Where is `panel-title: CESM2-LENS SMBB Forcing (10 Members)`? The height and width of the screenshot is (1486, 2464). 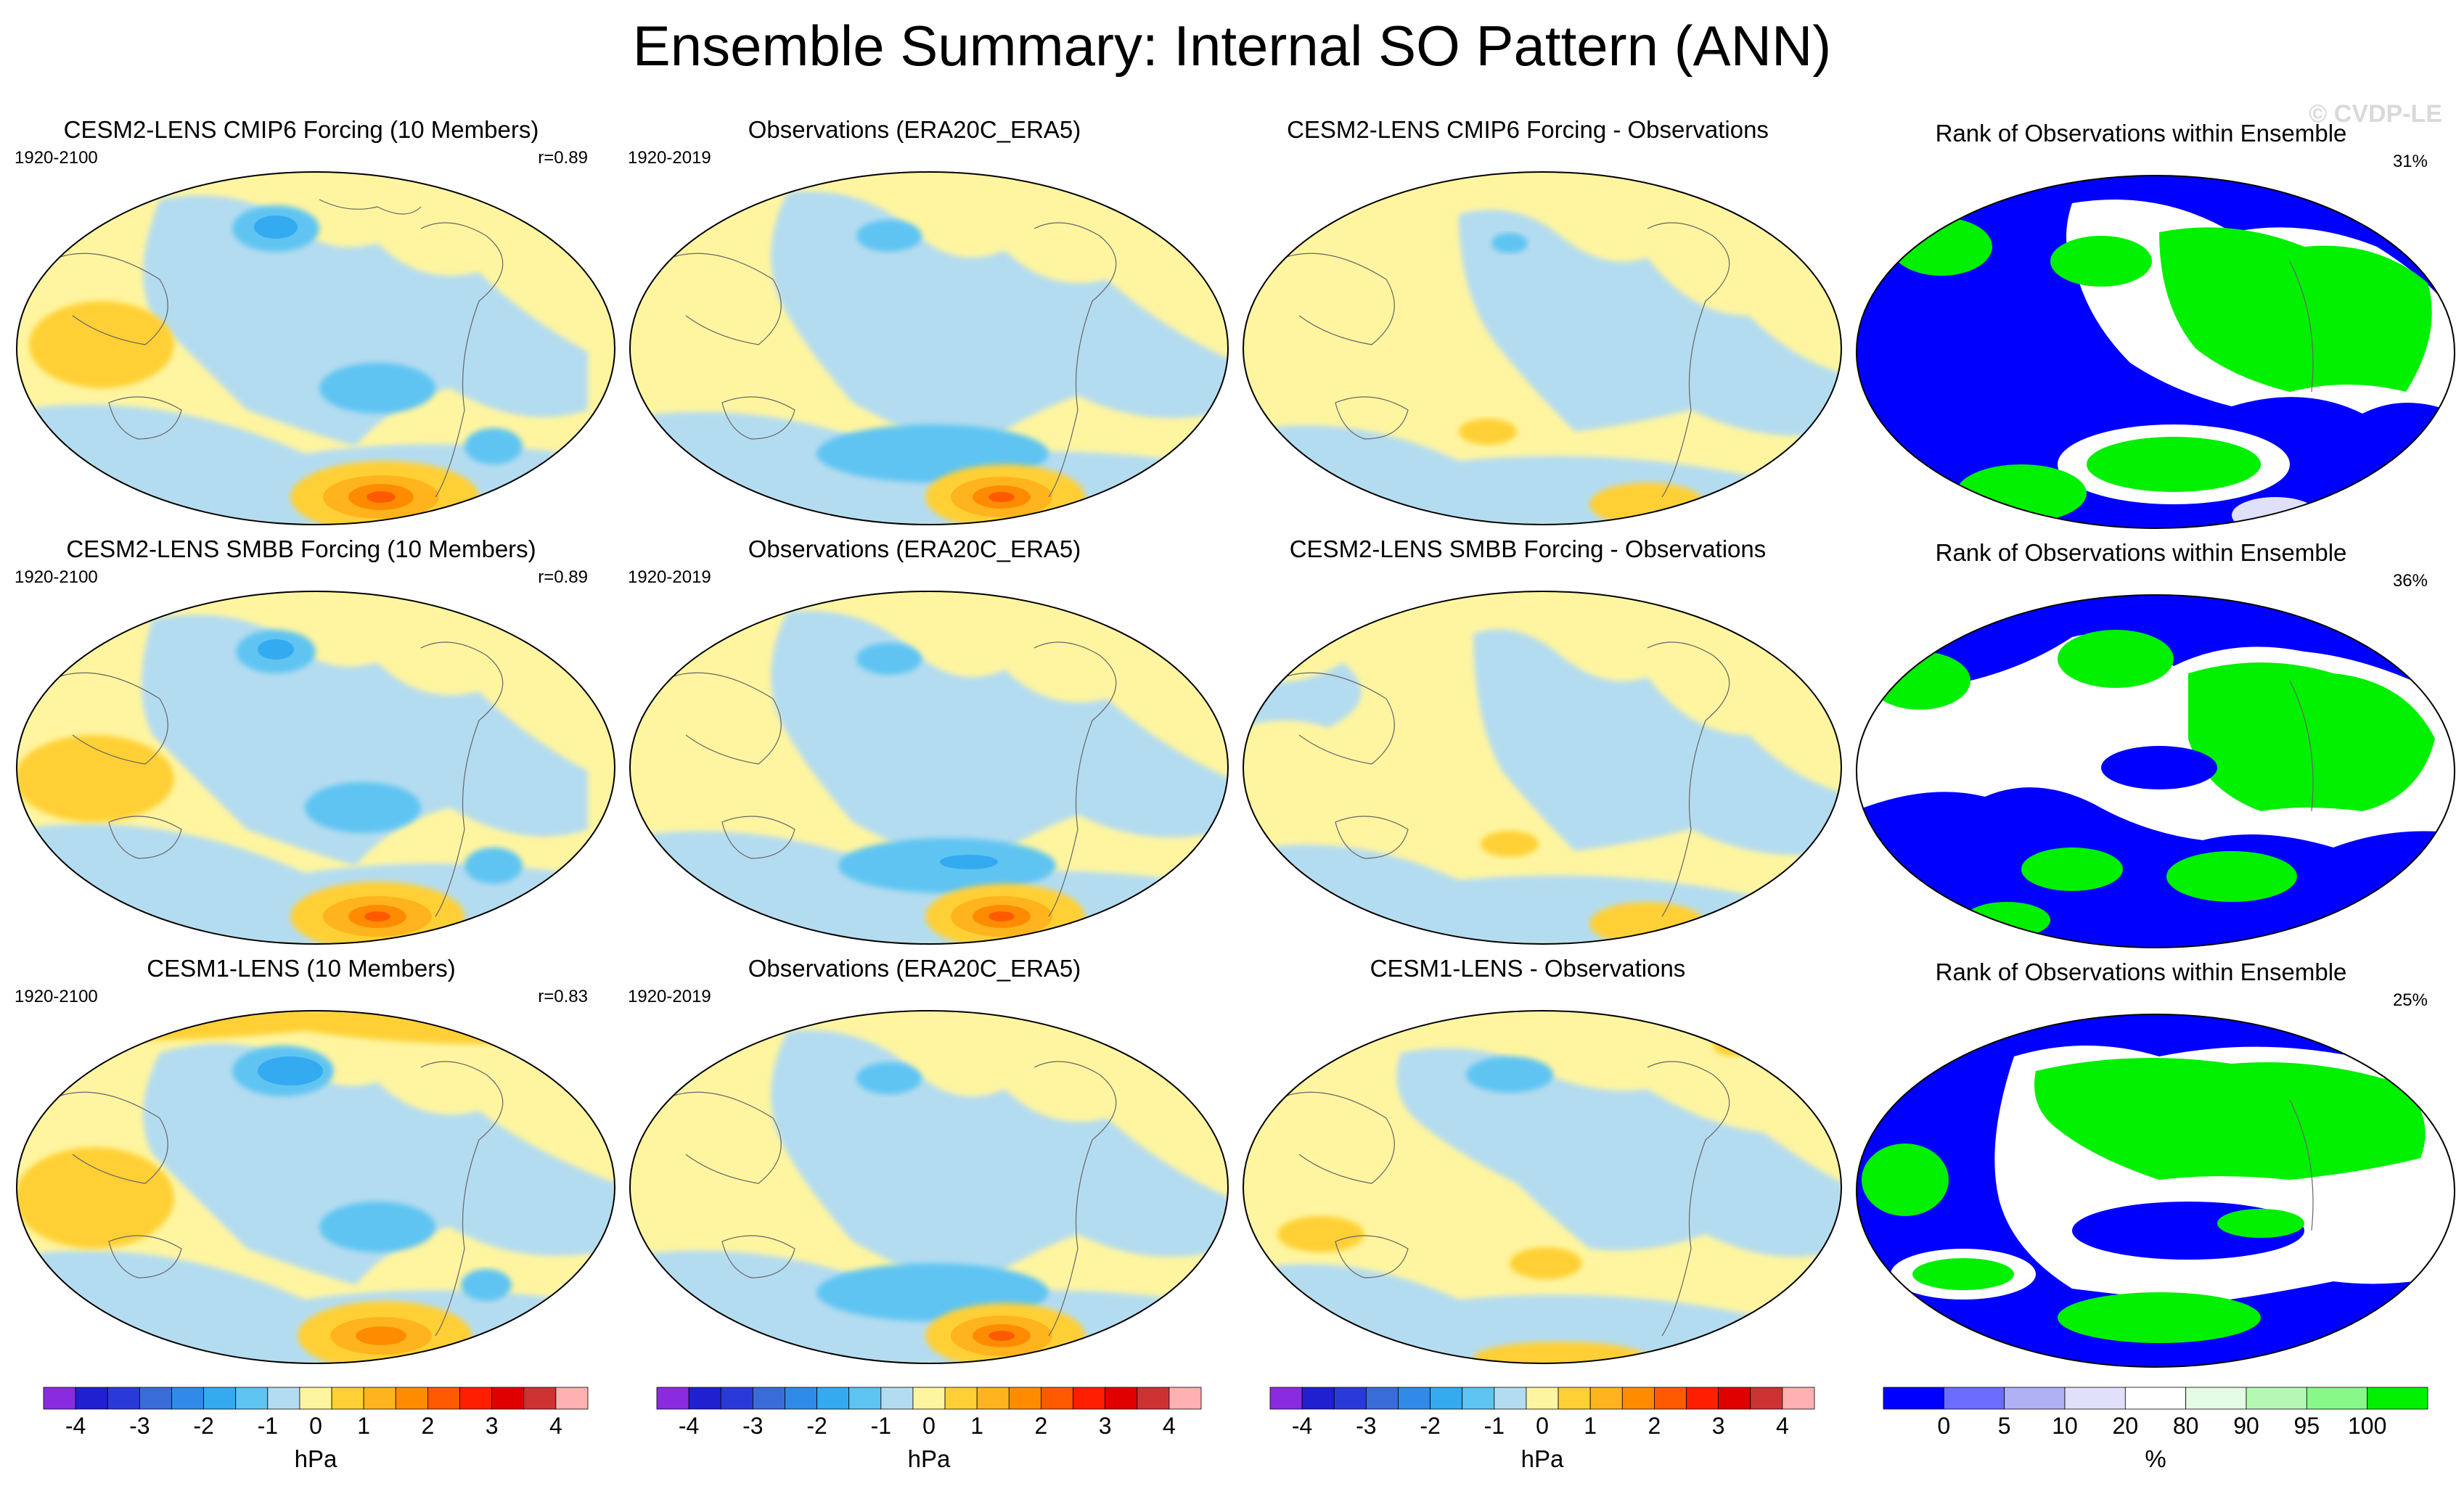 panel-title: CESM2-LENS SMBB Forcing (10 Members) is located at coordinates (301, 548).